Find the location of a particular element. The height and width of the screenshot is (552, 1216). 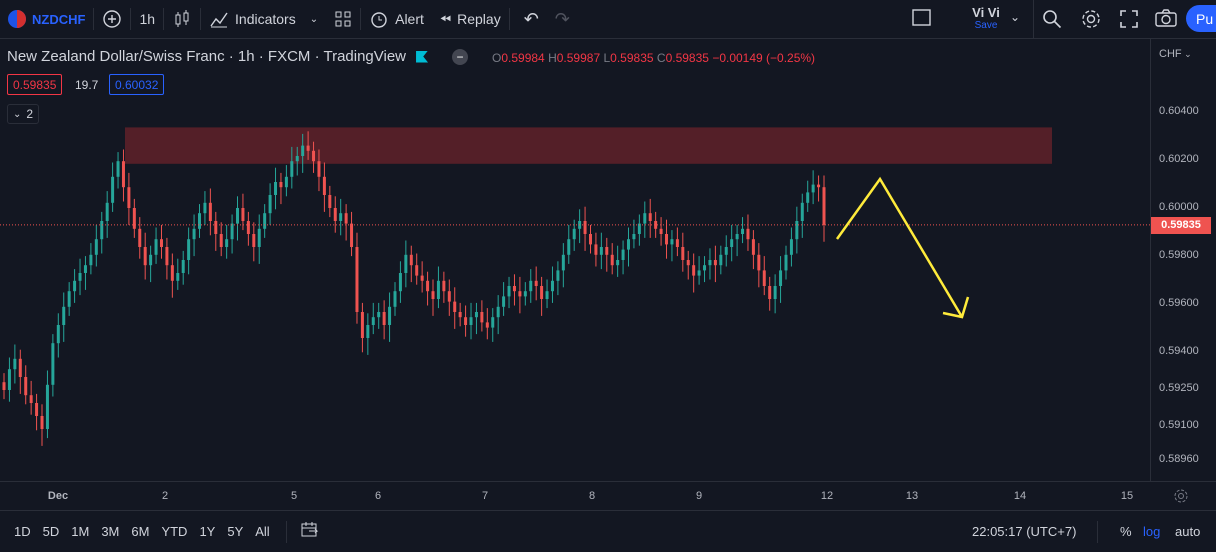

redo-button: ↷ is located at coordinates (562, 19).